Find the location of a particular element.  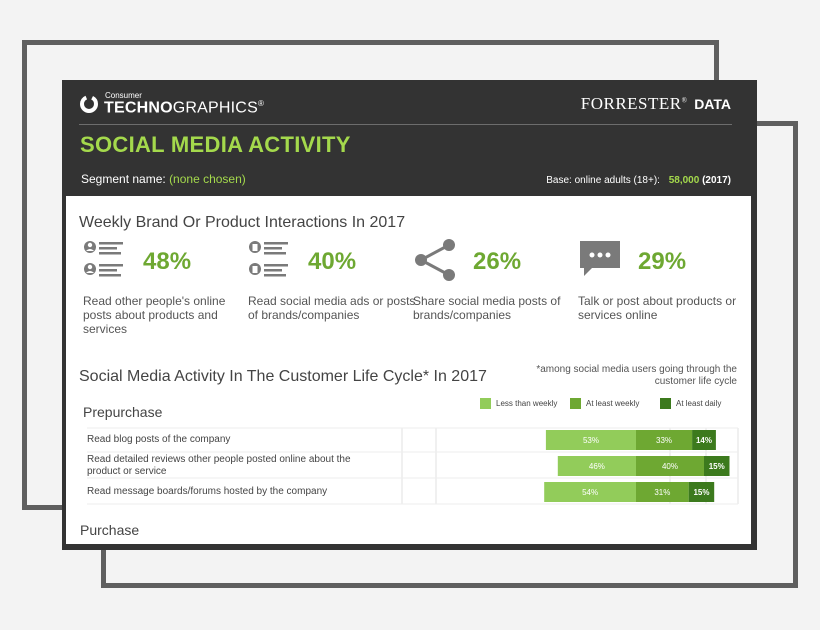

header-divider is located at coordinates (405, 124).